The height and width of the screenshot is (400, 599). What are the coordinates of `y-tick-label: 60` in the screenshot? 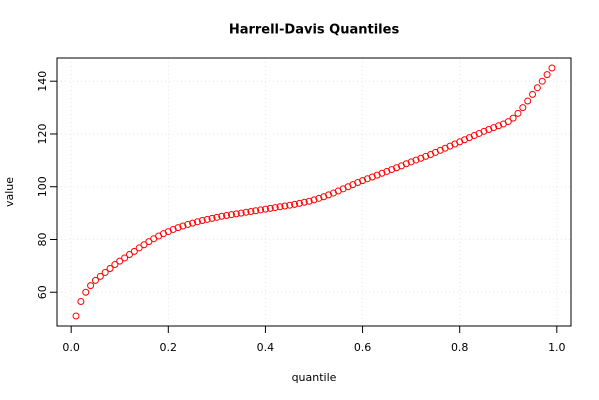 It's located at (42, 292).